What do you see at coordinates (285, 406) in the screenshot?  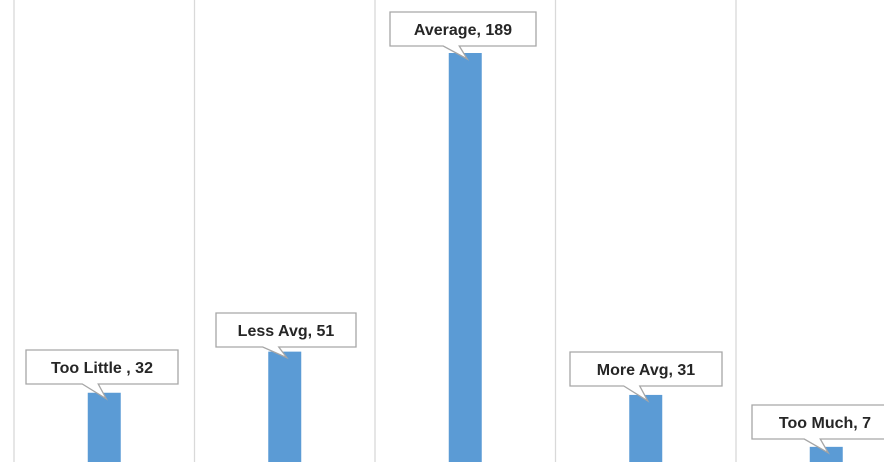 I see `bar-less-avg` at bounding box center [285, 406].